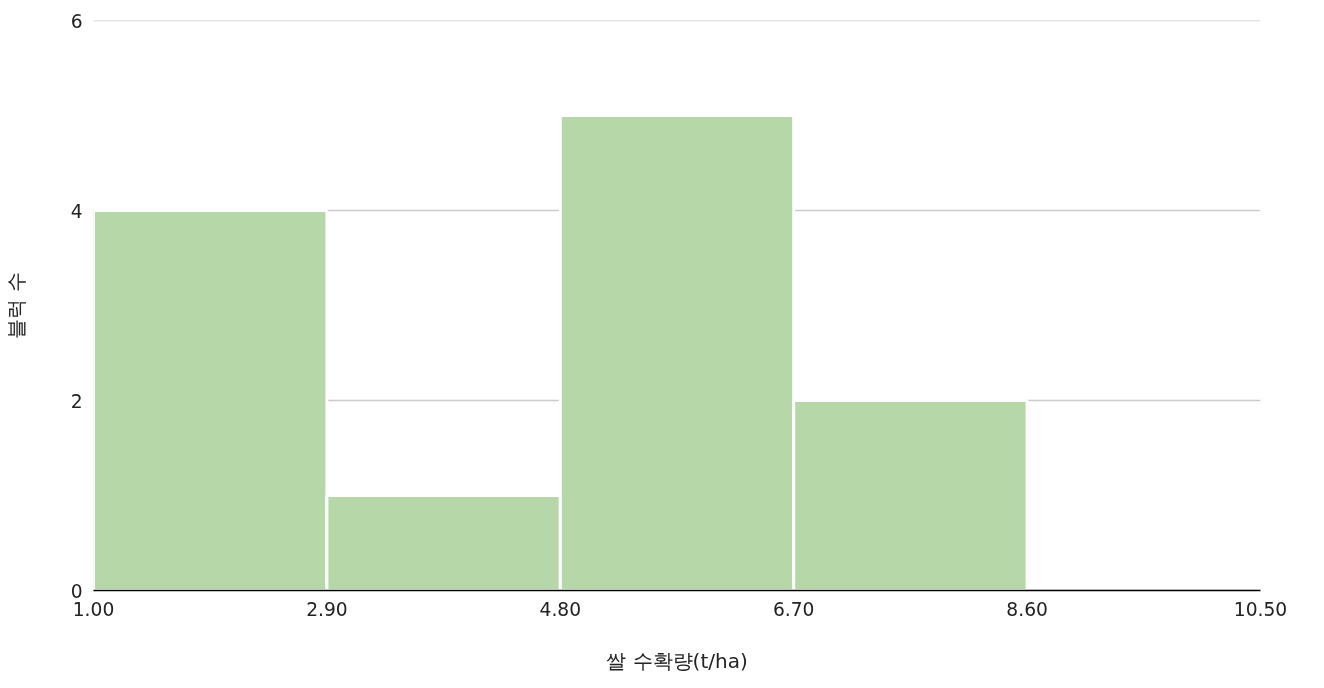 This screenshot has width=1324, height=688. What do you see at coordinates (327, 609) in the screenshot?
I see `x-tick-label: 2.90` at bounding box center [327, 609].